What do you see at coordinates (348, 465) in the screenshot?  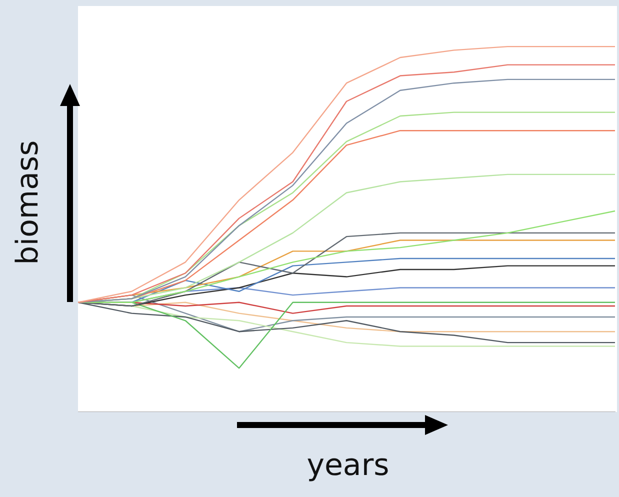 I see `x-axis-title: years` at bounding box center [348, 465].